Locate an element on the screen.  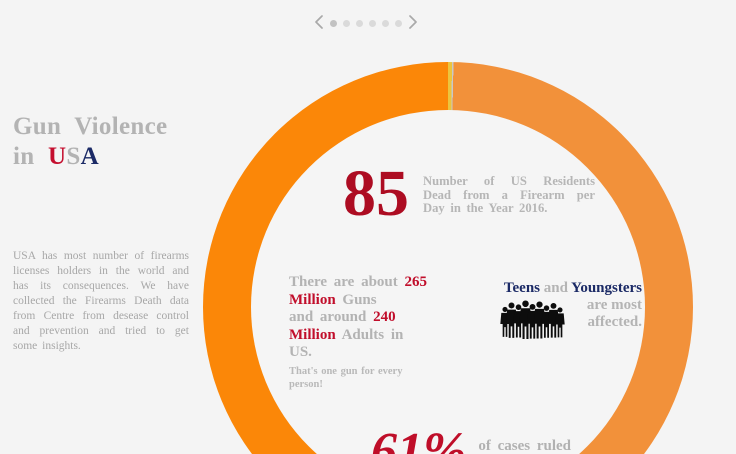
deaths-value: 85 is located at coordinates (376, 193).